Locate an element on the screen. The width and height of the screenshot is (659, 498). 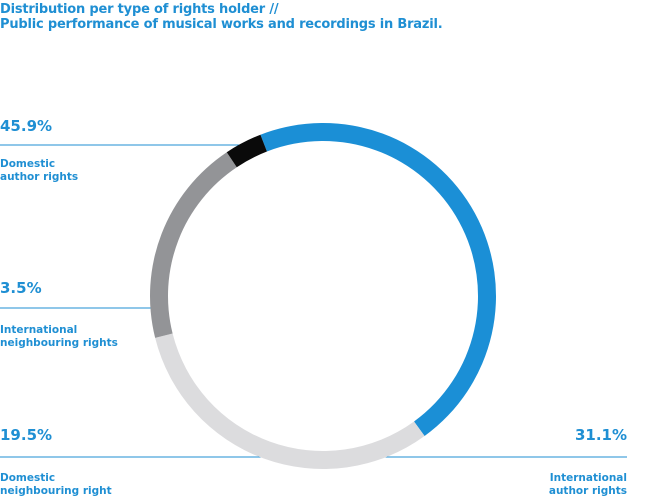
international-author-rights-label: International author rights is located at coordinates (587, 484).